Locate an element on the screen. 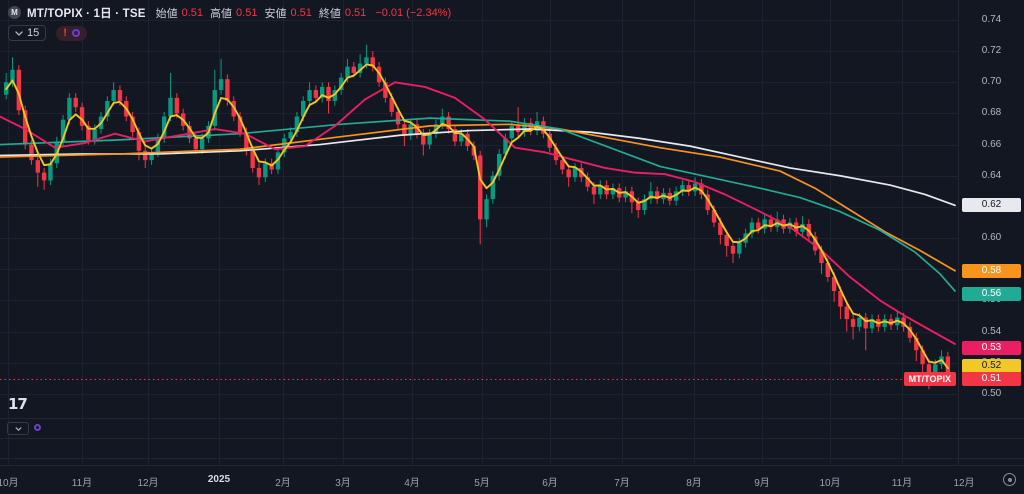 The width and height of the screenshot is (1024, 494). open-value: 0.51 is located at coordinates (192, 12).